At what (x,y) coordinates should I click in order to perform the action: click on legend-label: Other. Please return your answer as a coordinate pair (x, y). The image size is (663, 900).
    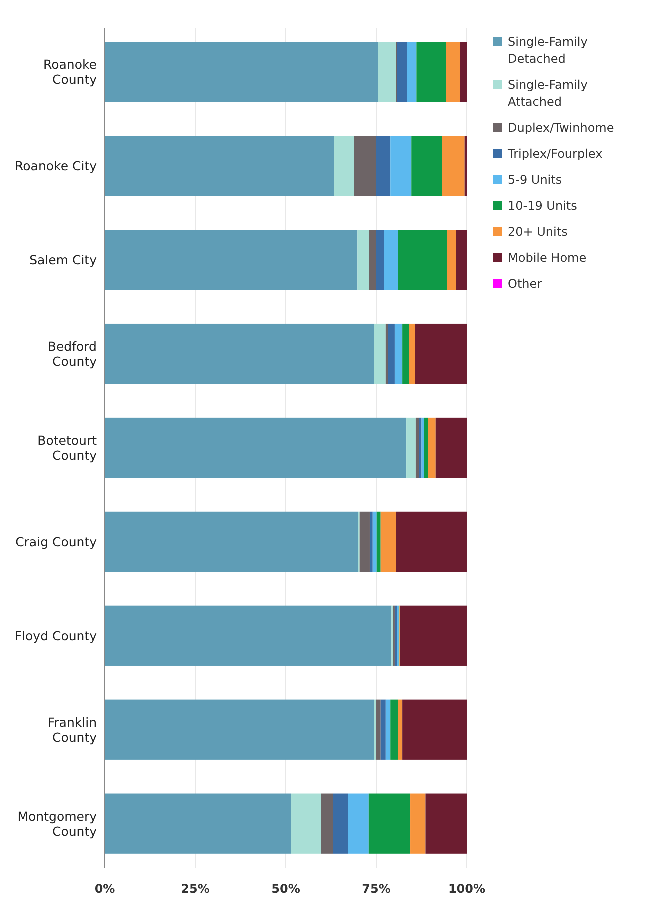
    Looking at the image, I should click on (525, 284).